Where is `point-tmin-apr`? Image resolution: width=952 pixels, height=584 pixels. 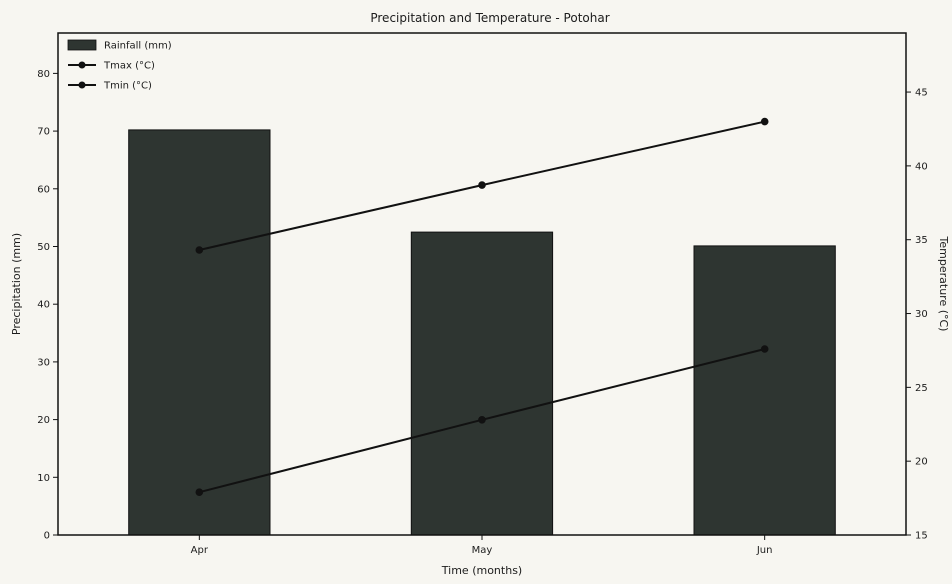
point-tmin-apr is located at coordinates (199, 492).